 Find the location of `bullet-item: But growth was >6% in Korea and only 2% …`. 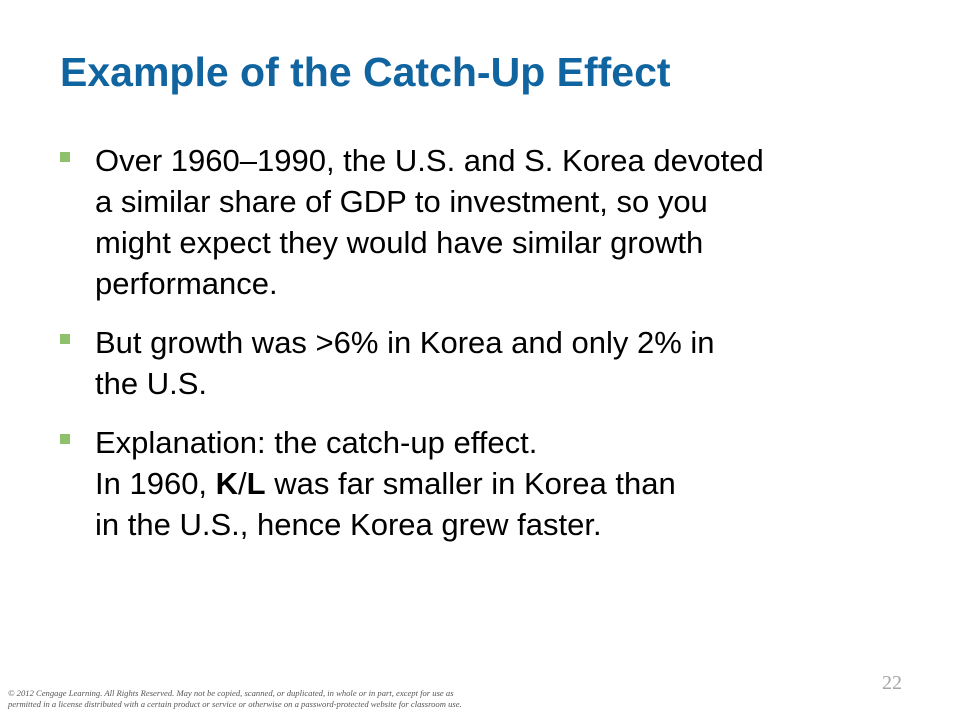

bullet-item: But growth was >6% in Korea and only 2% … is located at coordinates (498, 363).